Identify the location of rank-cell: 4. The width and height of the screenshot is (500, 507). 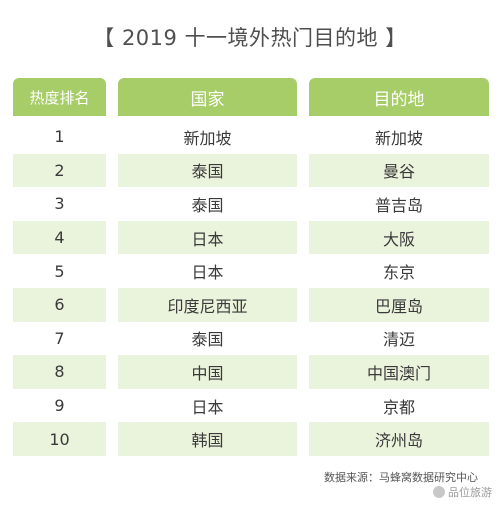
(59, 237).